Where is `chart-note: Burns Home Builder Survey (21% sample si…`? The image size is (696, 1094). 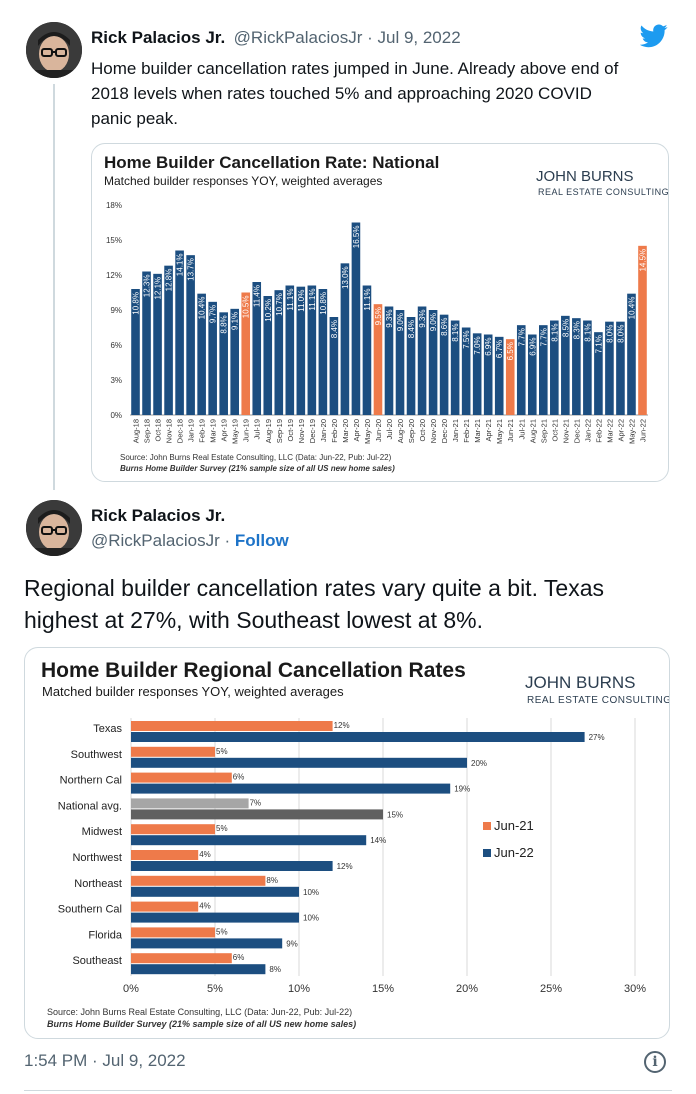 chart-note: Burns Home Builder Survey (21% sample si… is located at coordinates (201, 1024).